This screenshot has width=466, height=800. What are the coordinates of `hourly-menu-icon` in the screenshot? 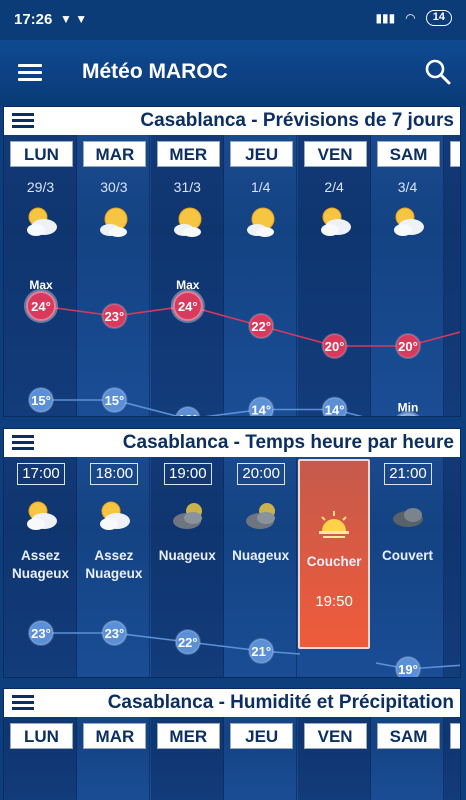 It's located at (23, 443).